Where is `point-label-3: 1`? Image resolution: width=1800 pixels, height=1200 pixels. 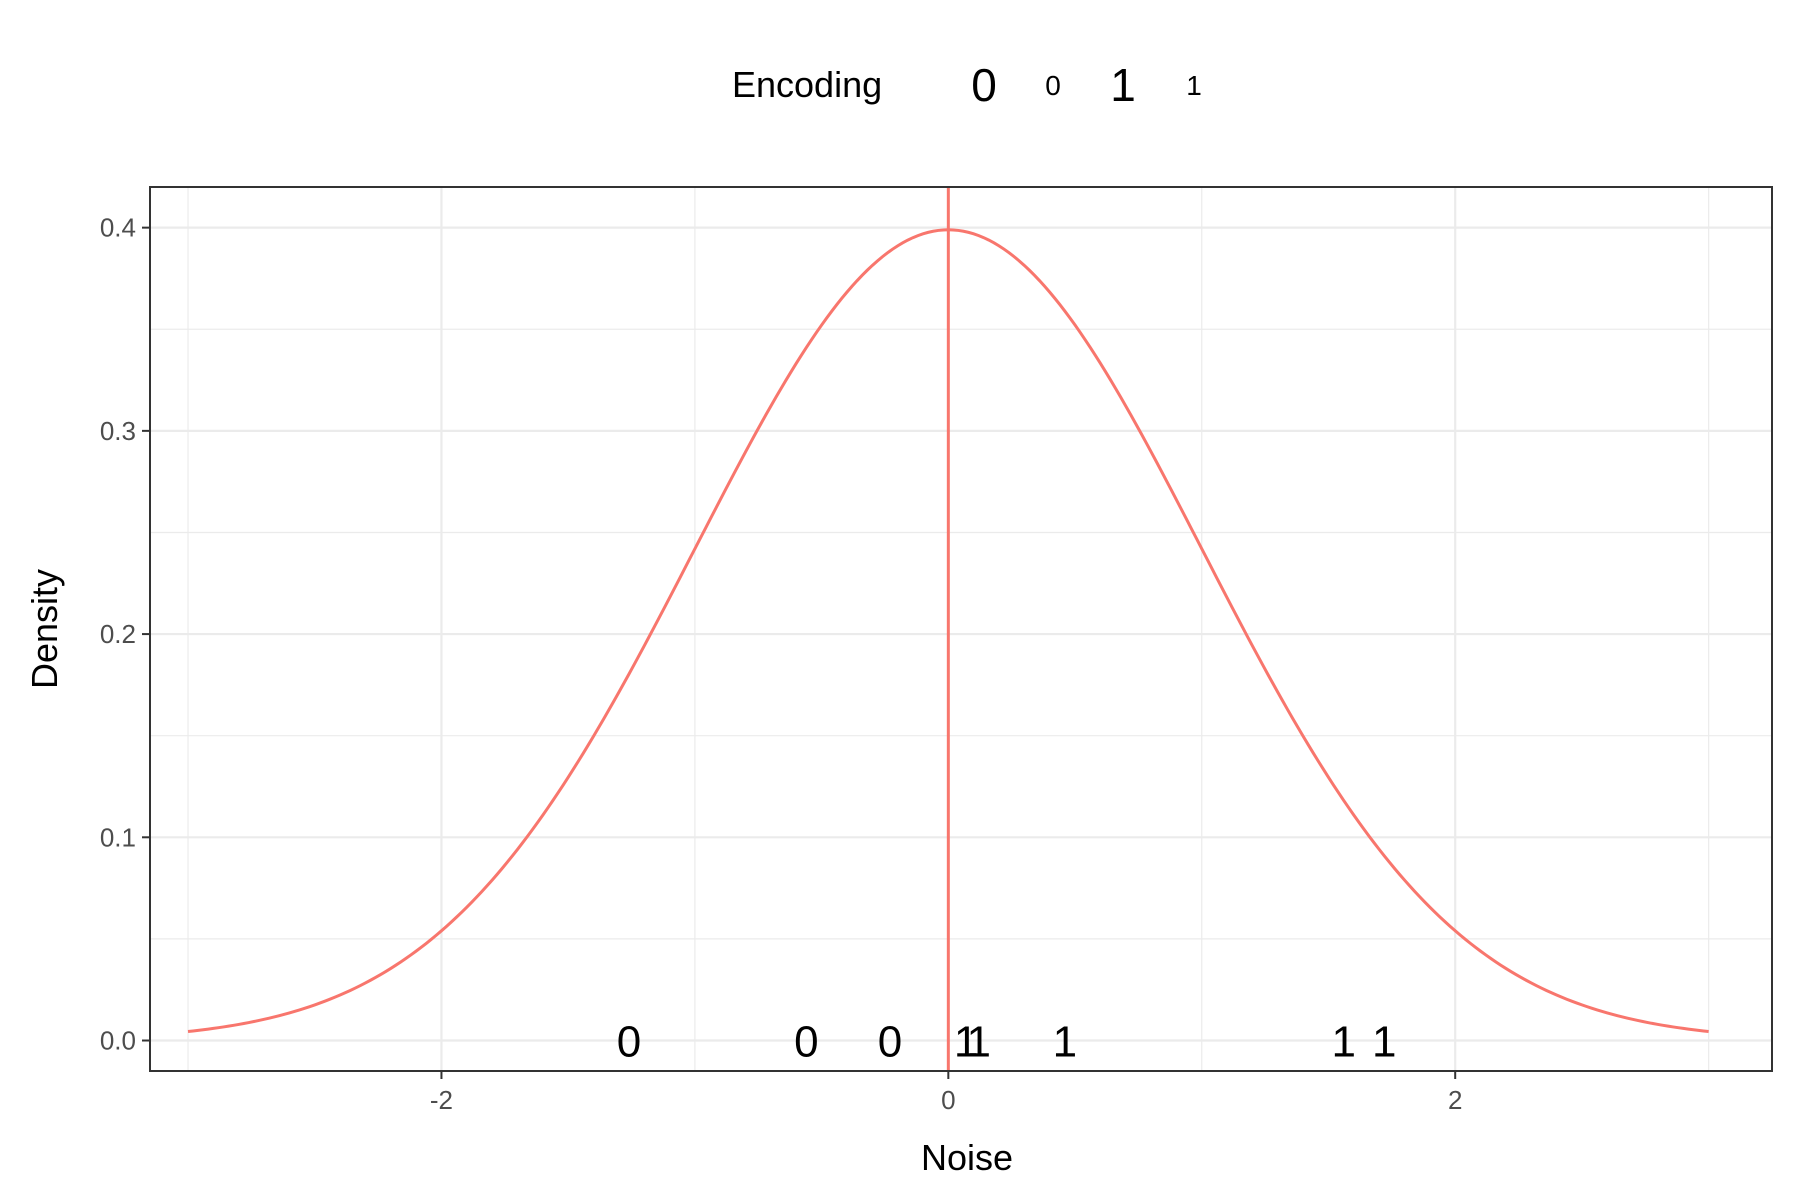
point-label-3: 1 is located at coordinates (966, 1042).